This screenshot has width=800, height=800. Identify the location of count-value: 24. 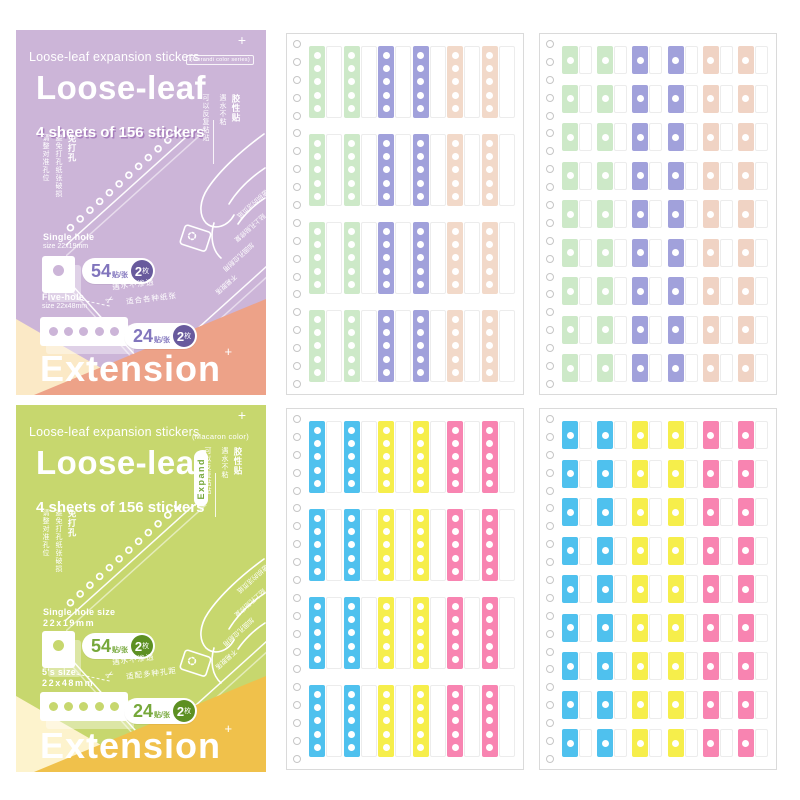
(143, 336).